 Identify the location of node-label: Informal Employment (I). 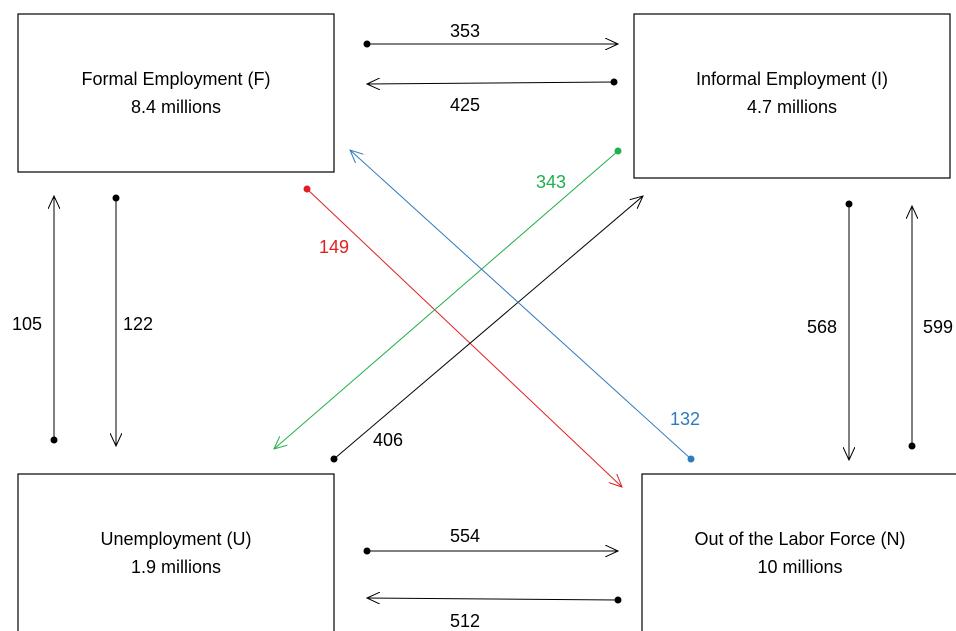
(792, 79).